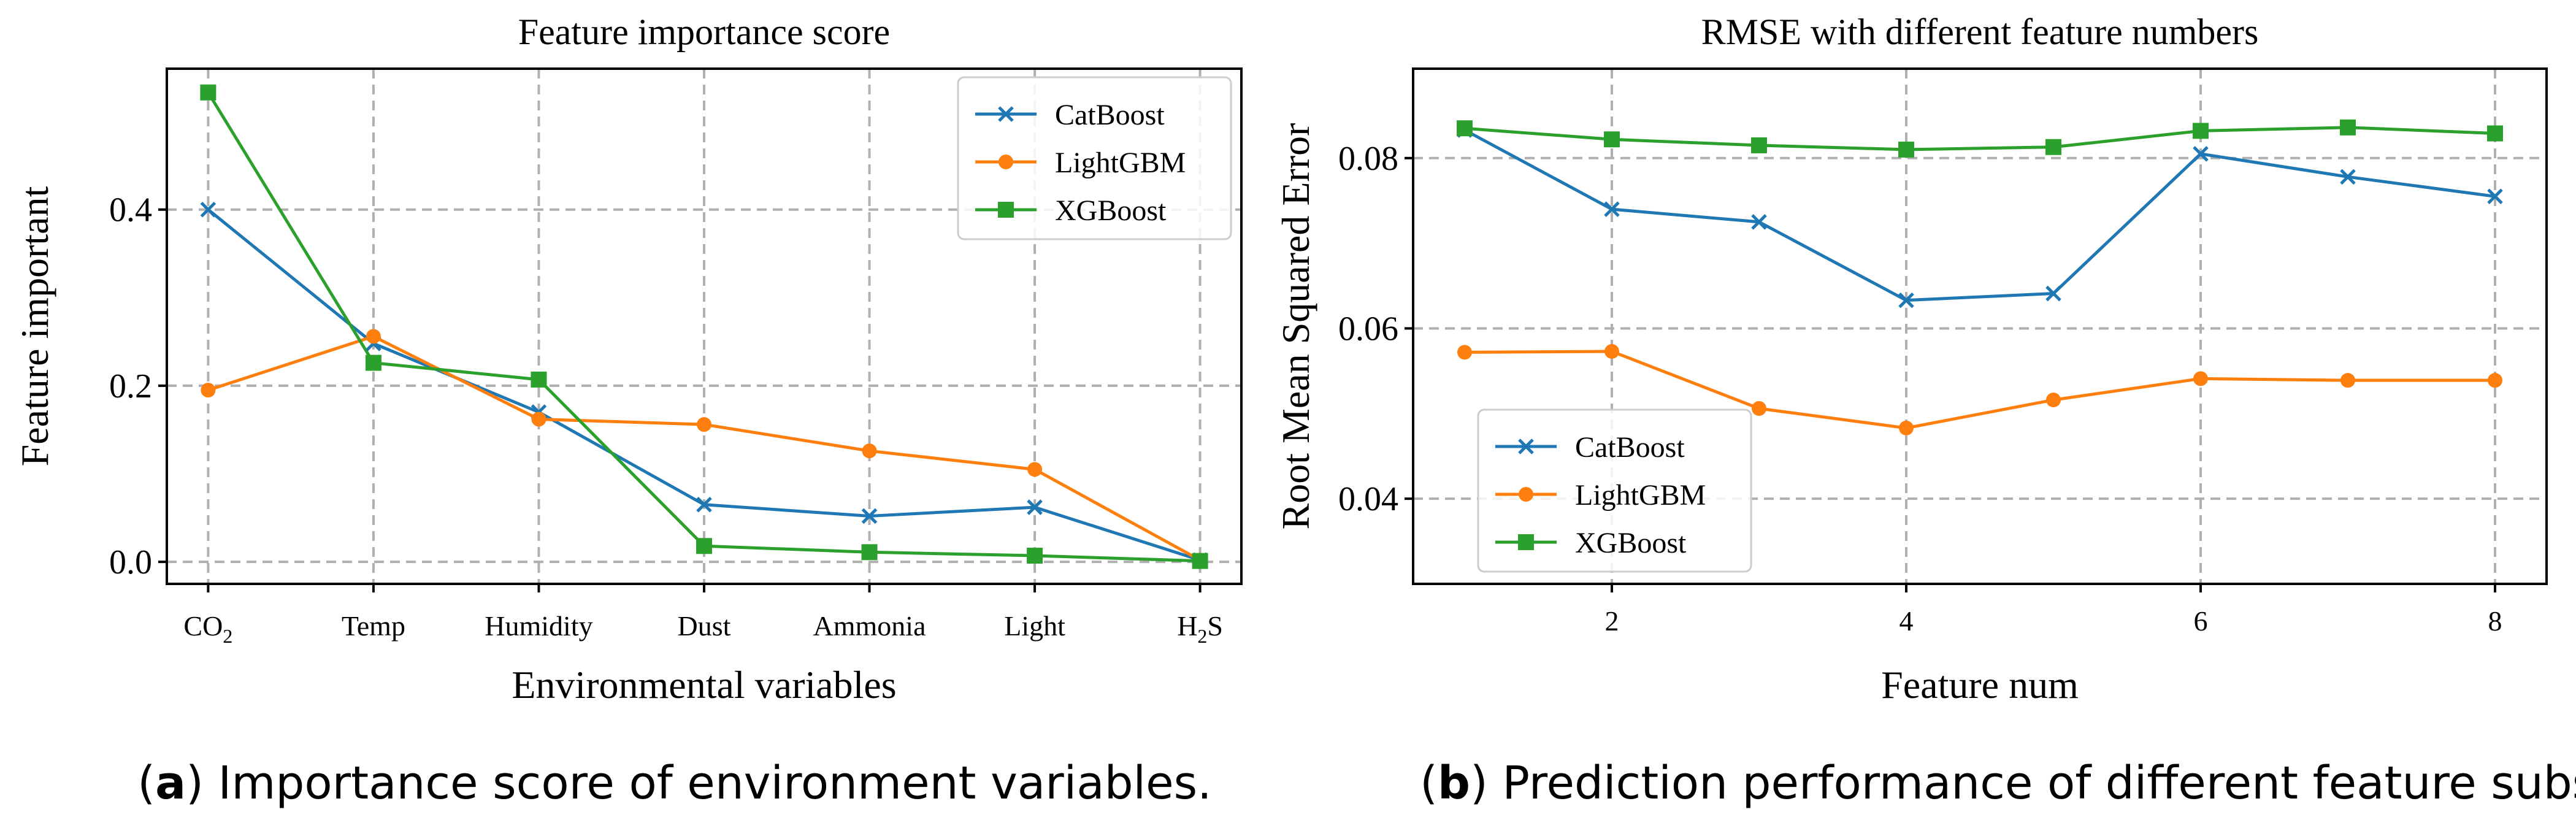 The image size is (2576, 839). What do you see at coordinates (1368, 499) in the screenshot?
I see `y-tick-label: 0.04` at bounding box center [1368, 499].